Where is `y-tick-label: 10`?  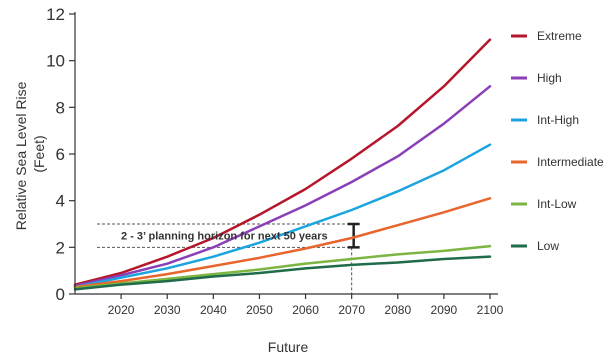
y-tick-label: 10 is located at coordinates (55, 61).